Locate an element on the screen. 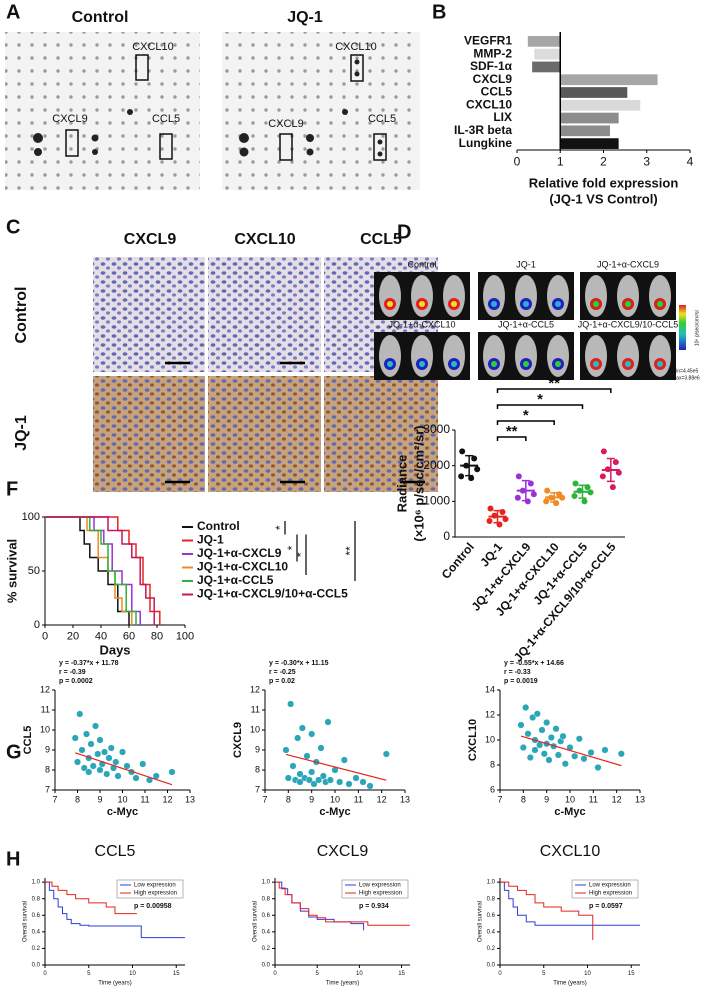 This screenshot has height=996, width=710. category-label: CCL5 is located at coordinates (497, 92).